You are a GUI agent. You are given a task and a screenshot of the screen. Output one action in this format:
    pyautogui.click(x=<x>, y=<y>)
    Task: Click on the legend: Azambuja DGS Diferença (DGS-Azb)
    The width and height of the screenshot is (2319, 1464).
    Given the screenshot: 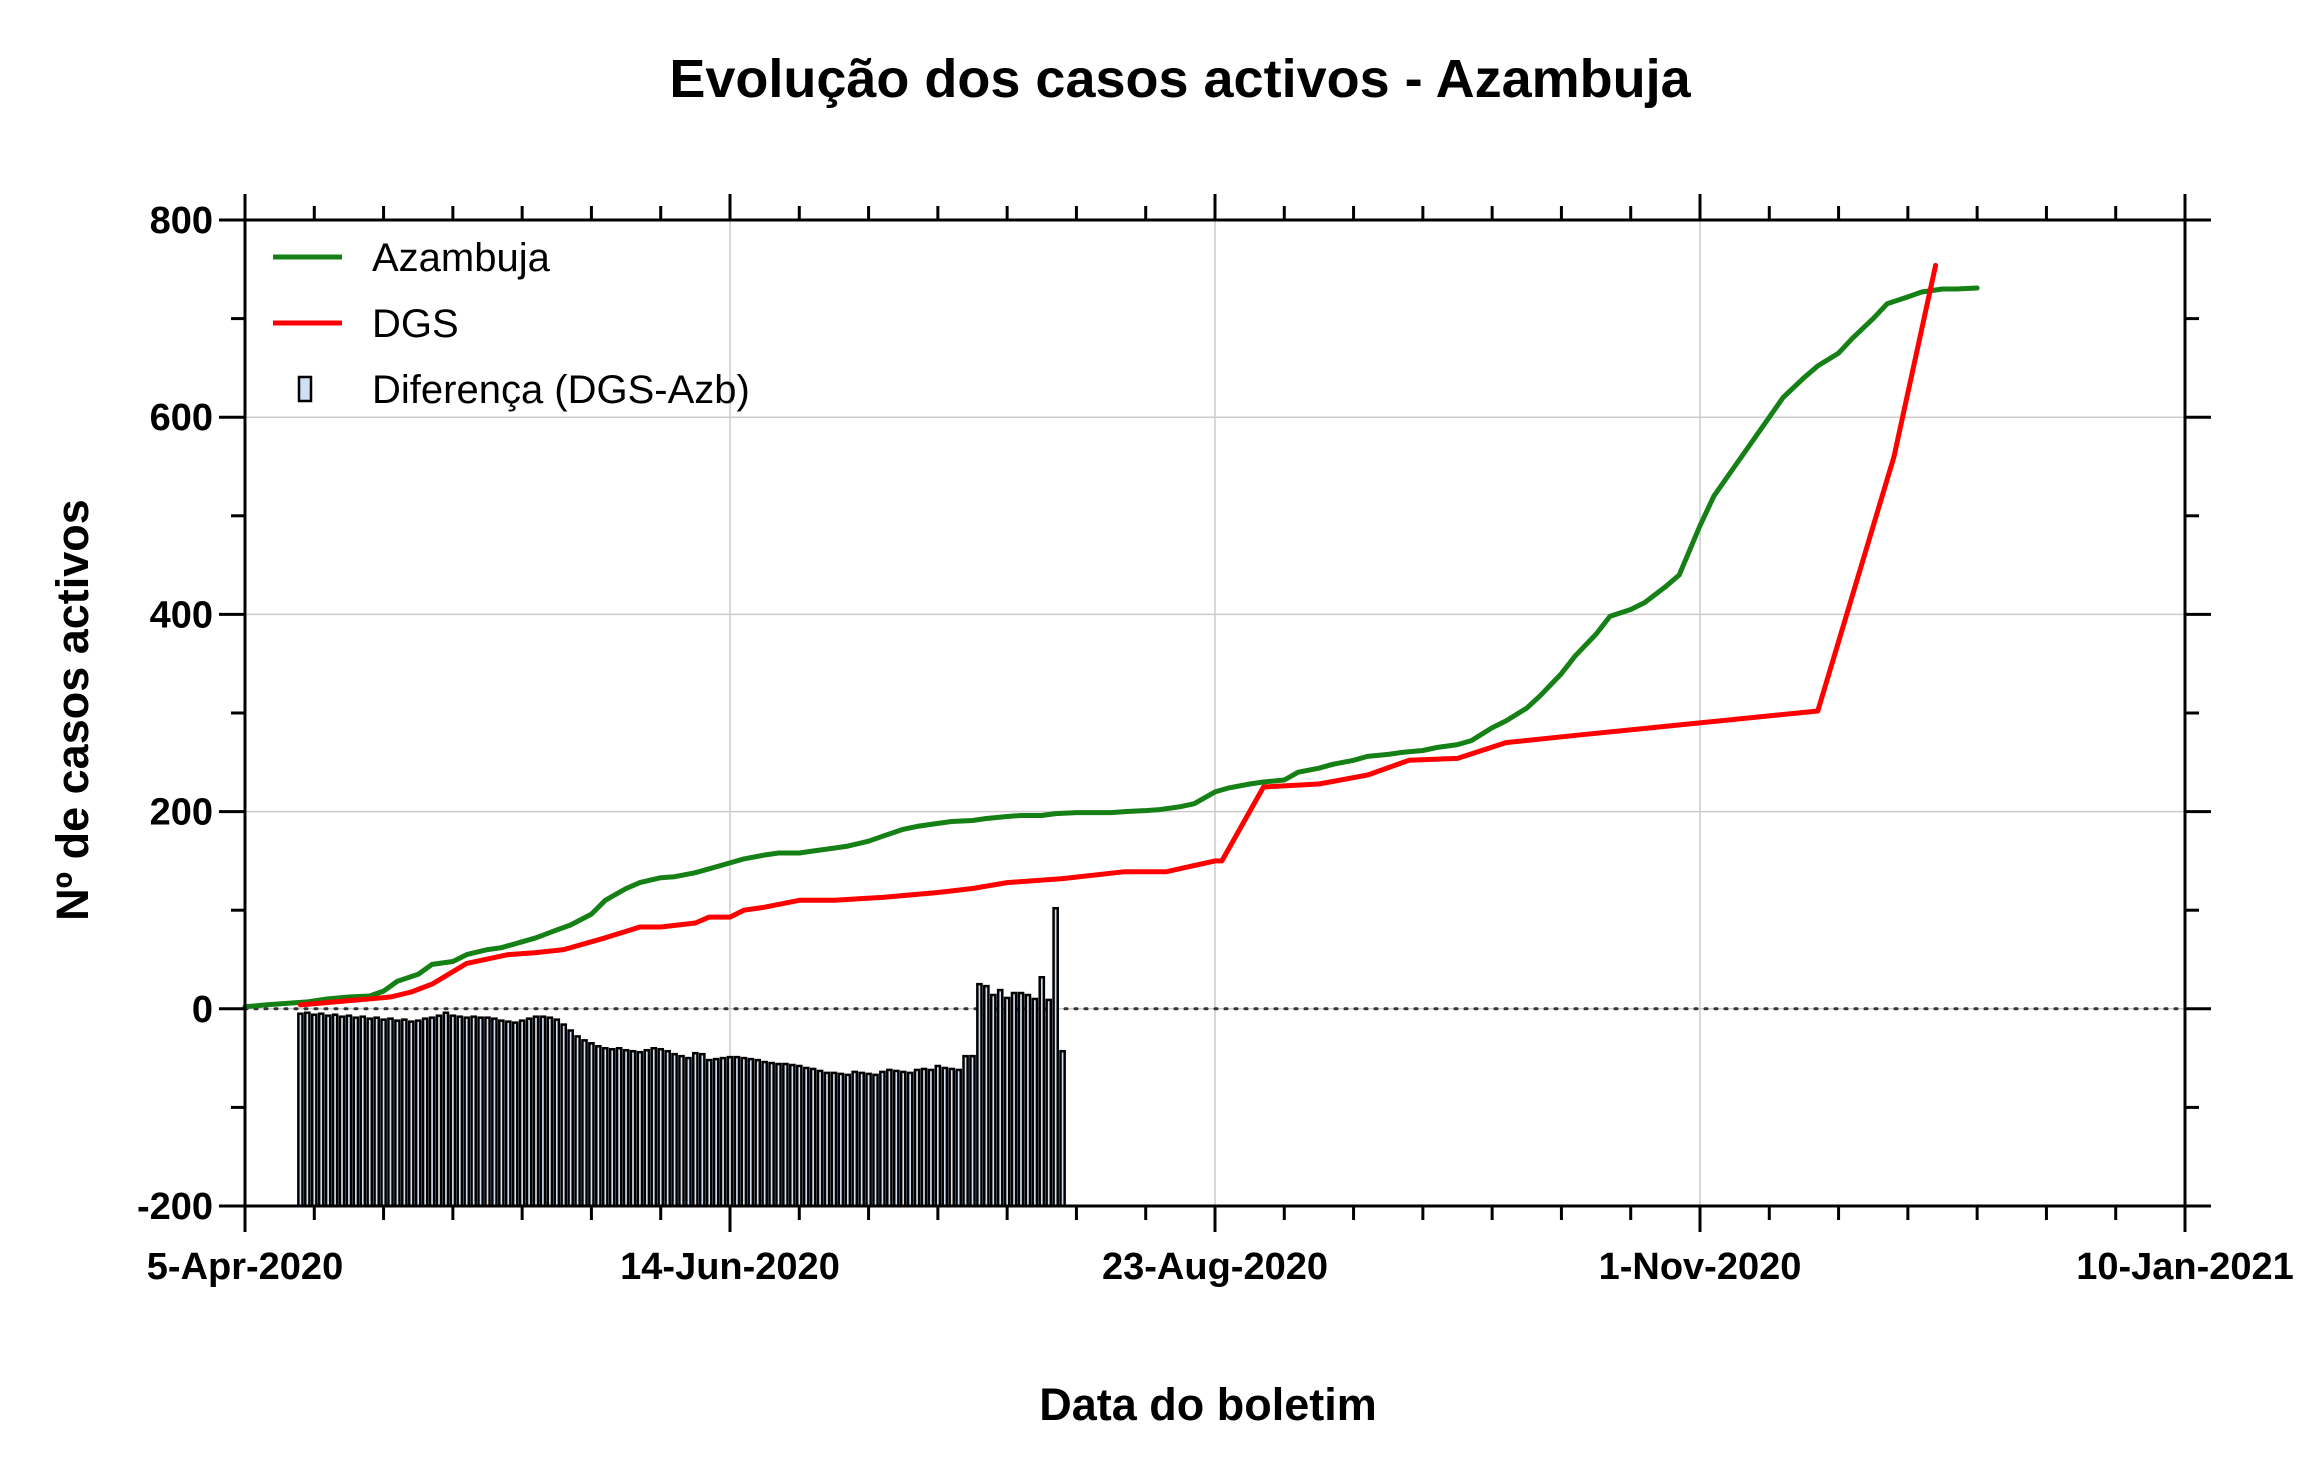 What is the action you would take?
    pyautogui.click(x=511, y=324)
    